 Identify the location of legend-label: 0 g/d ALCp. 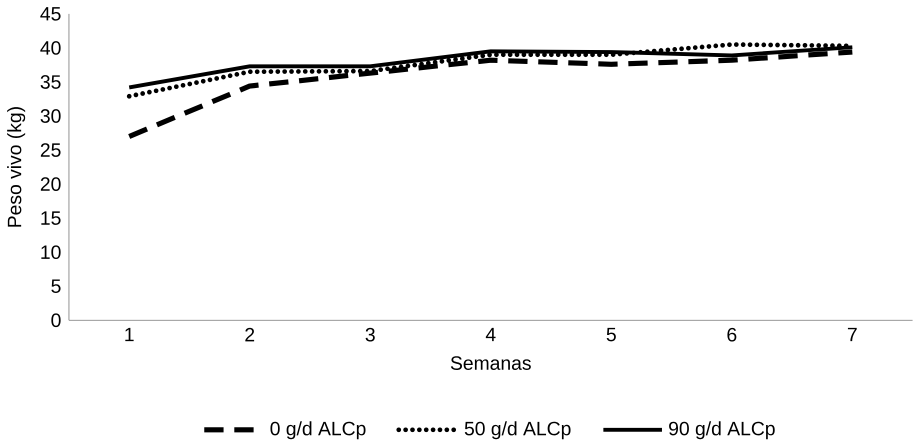
(318, 430).